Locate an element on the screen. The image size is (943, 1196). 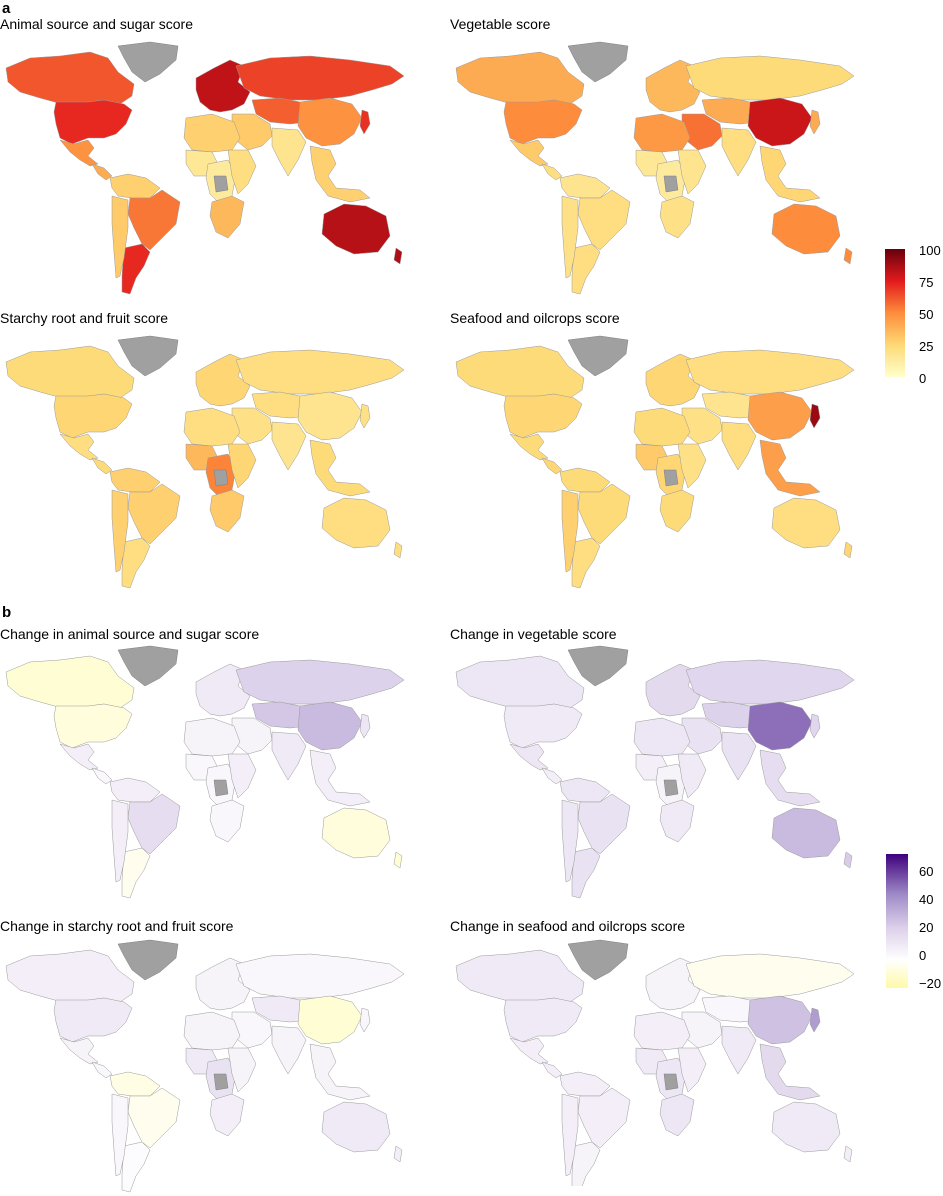
legend-score-tick-0: 0 is located at coordinates (923, 378).